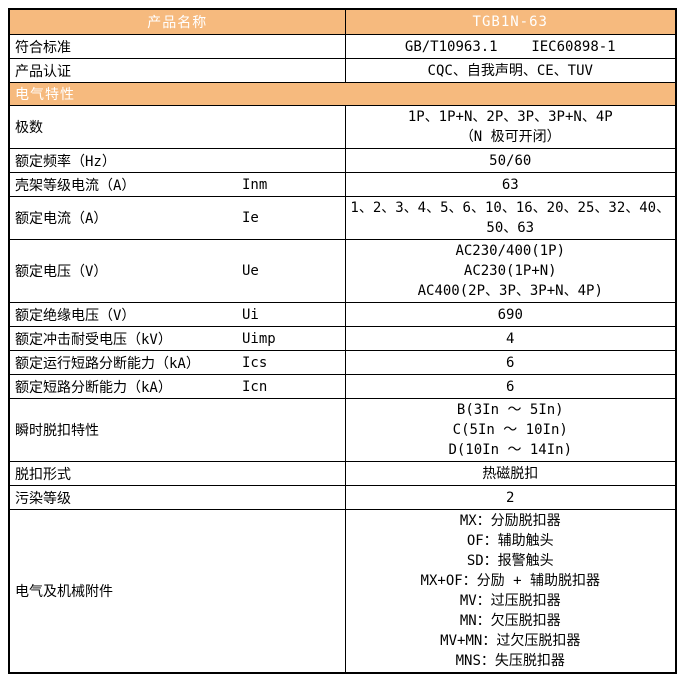  I want to click on row-symbol: Ue, so click(250, 271).